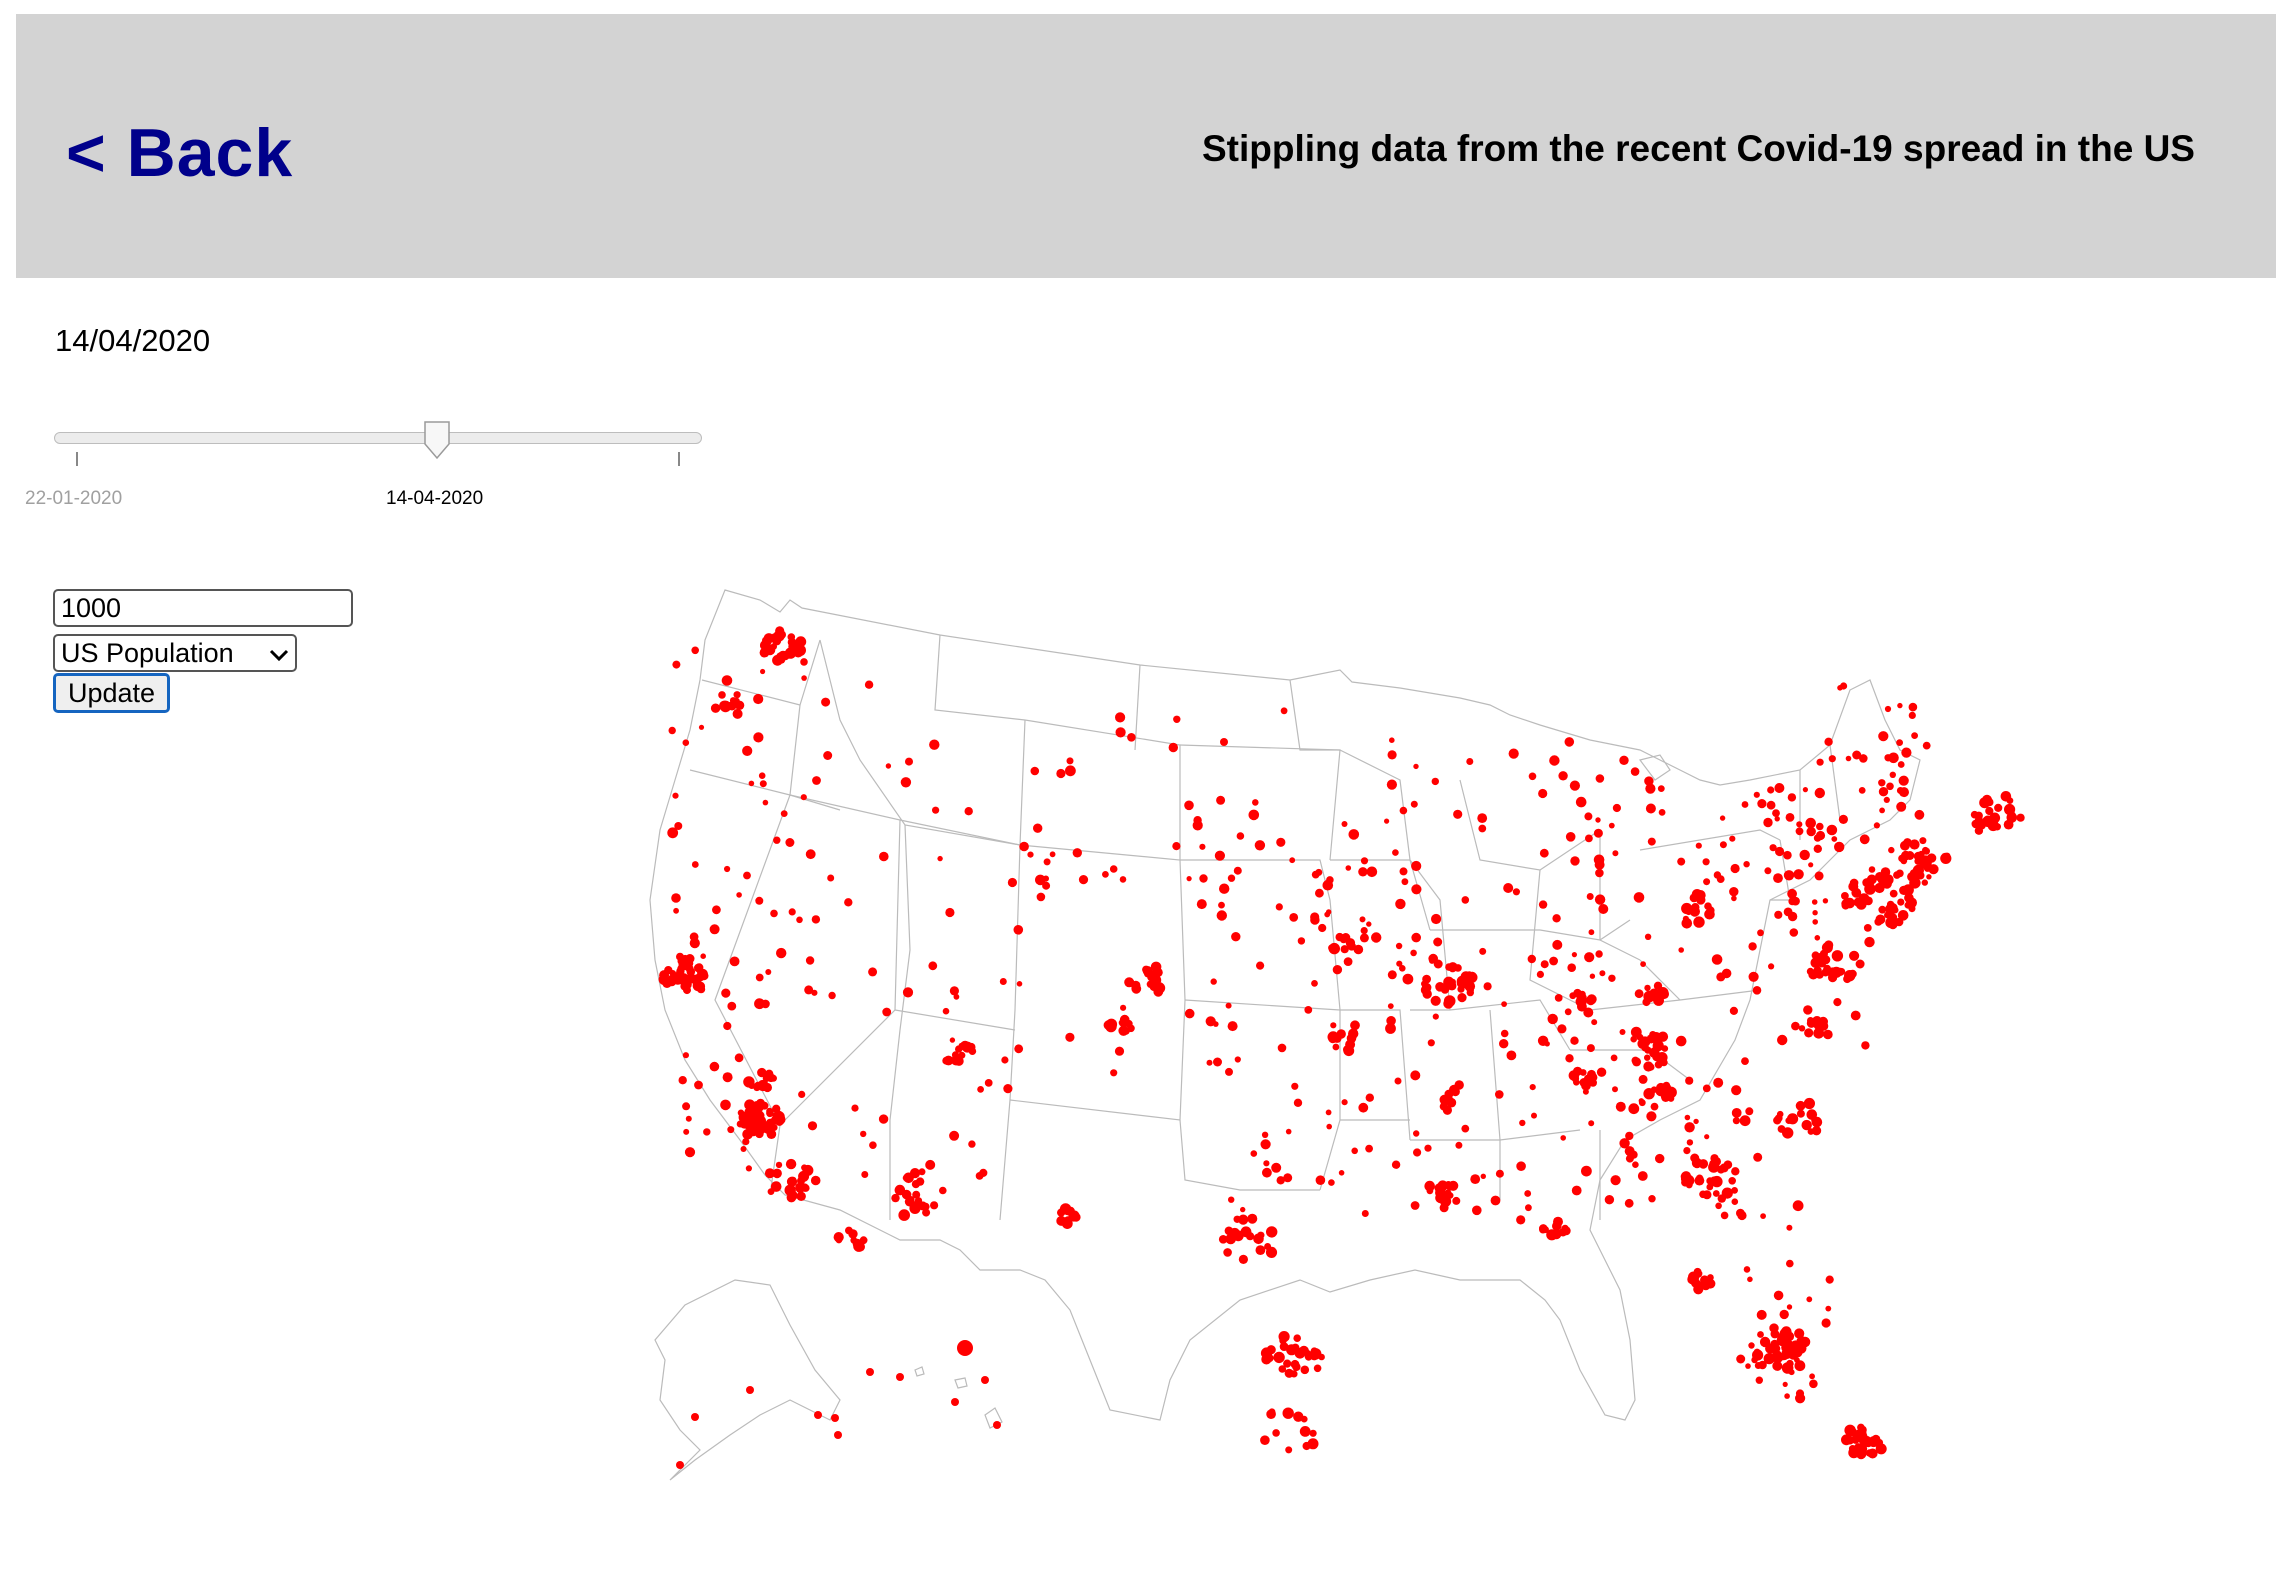  Describe the element at coordinates (378, 438) in the screenshot. I see `slider-track` at that location.